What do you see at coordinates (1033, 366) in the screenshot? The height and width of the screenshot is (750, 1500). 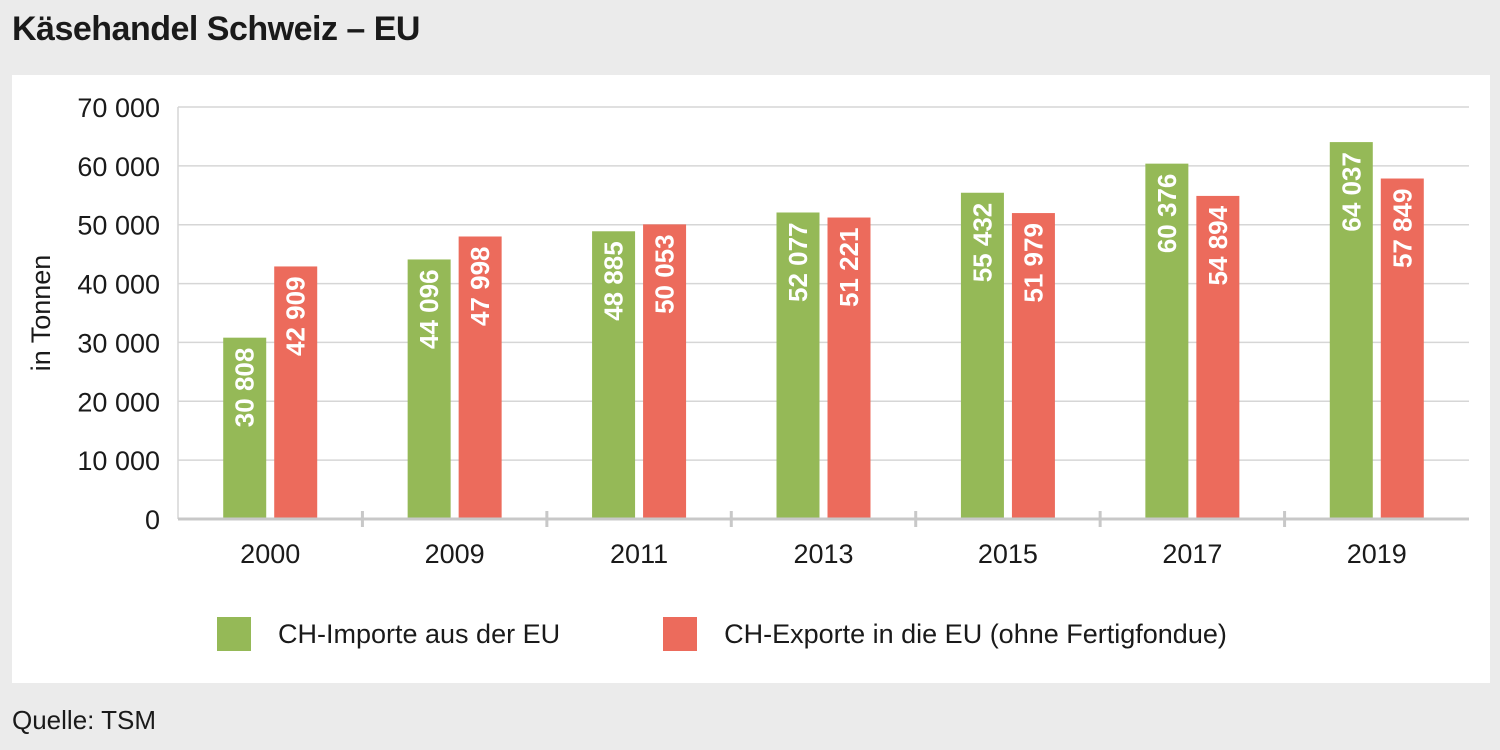 I see `export-bar-2015` at bounding box center [1033, 366].